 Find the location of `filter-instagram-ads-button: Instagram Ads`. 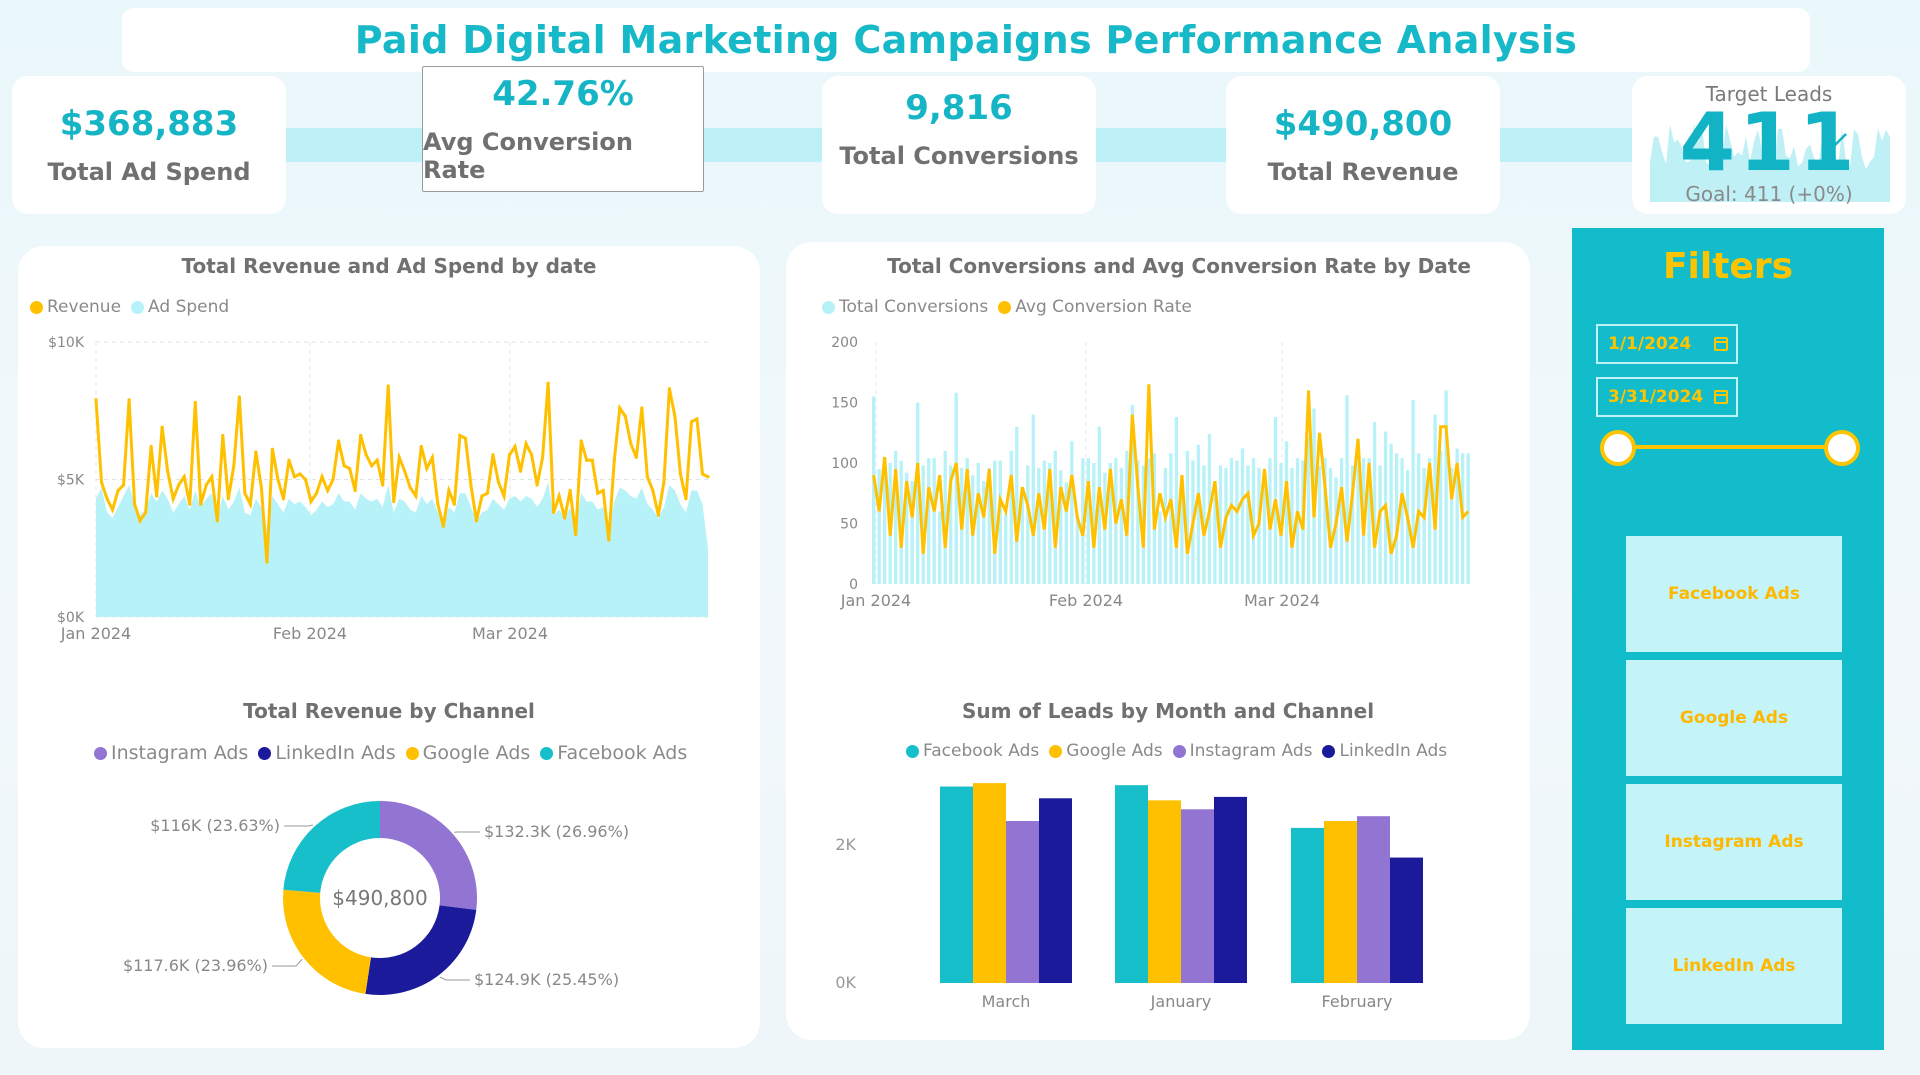

filter-instagram-ads-button: Instagram Ads is located at coordinates (1734, 842).